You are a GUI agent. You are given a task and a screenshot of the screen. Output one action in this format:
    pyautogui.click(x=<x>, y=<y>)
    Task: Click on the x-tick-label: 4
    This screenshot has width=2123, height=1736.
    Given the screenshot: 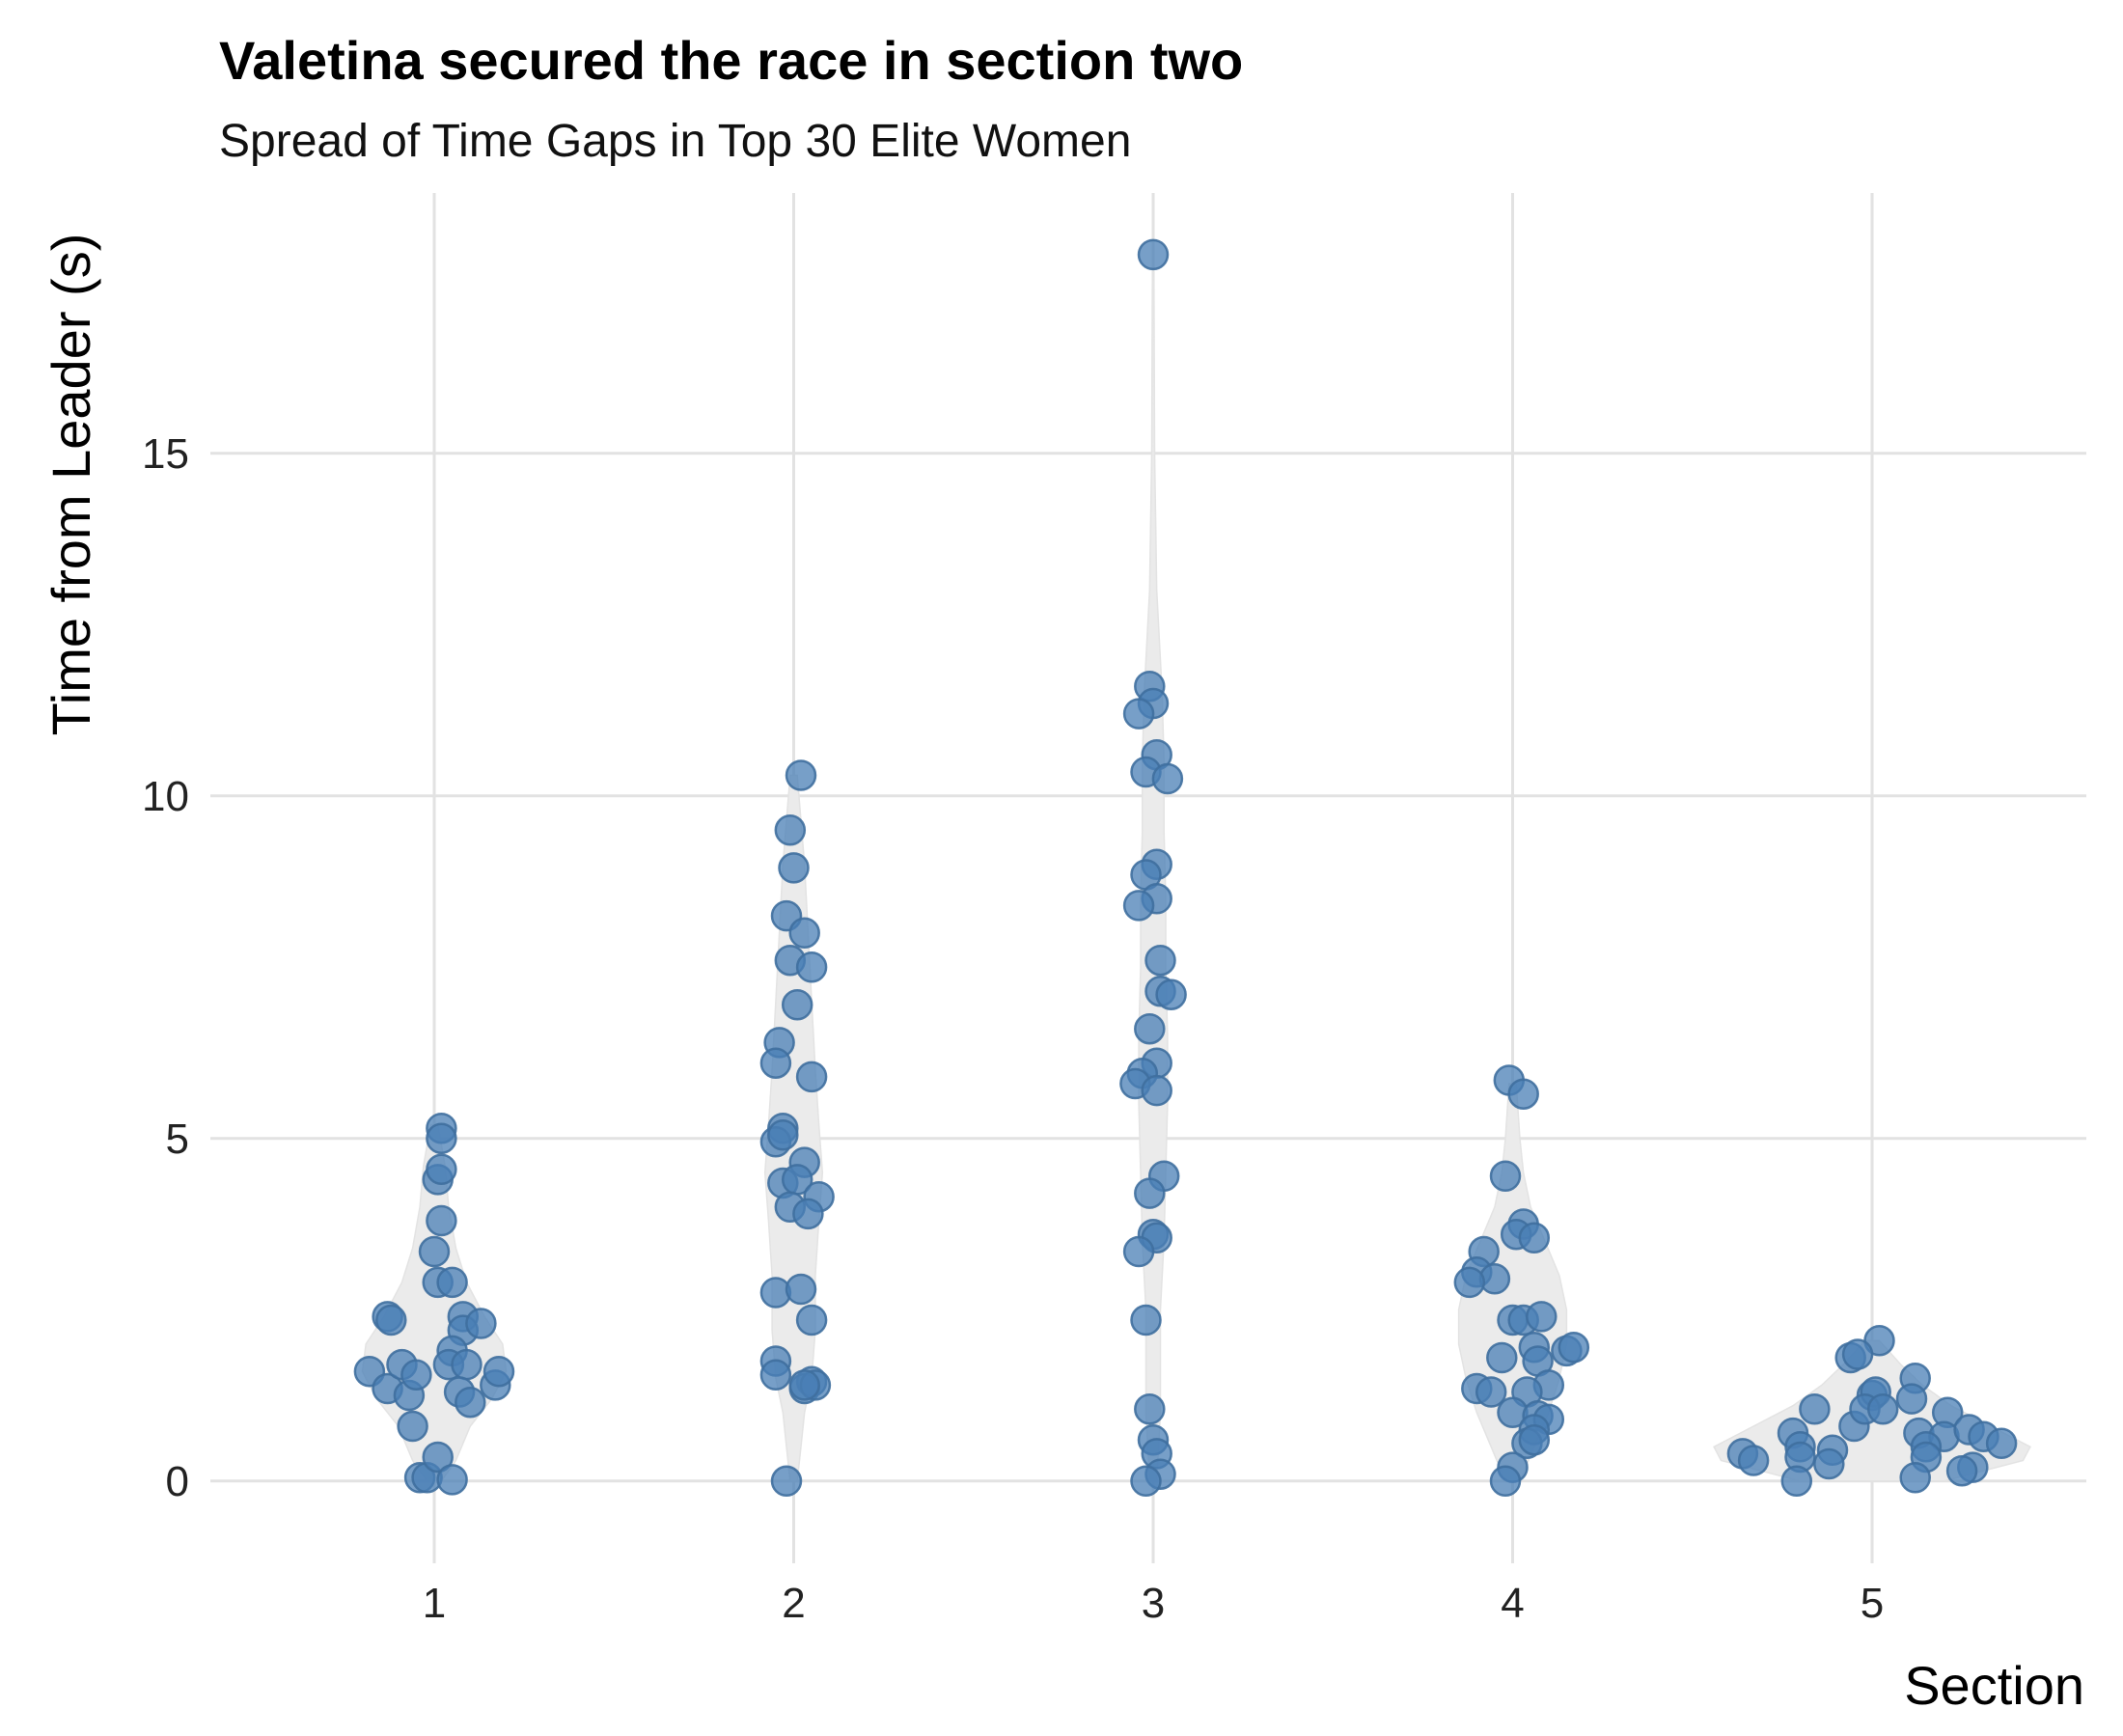 What is the action you would take?
    pyautogui.click(x=1512, y=1604)
    